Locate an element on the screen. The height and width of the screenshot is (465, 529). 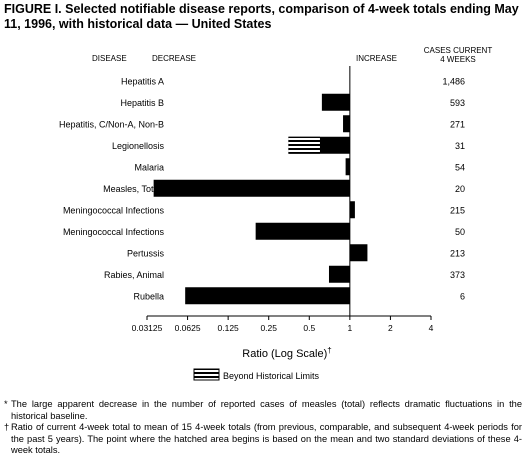
increase-column-header: INCREASE is located at coordinates (376, 58).